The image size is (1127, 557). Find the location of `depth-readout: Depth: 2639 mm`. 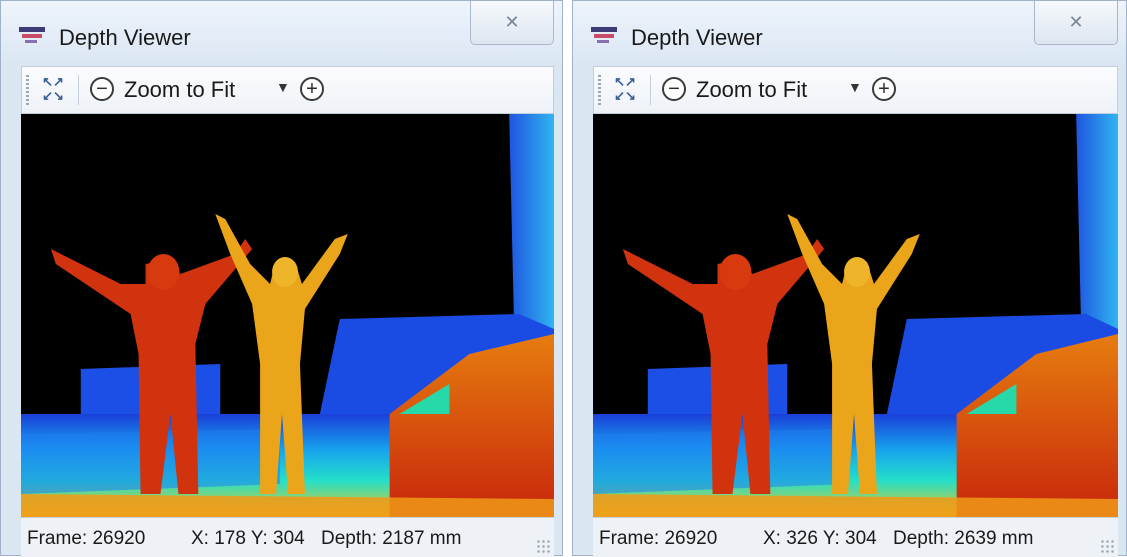

depth-readout: Depth: 2639 mm is located at coordinates (963, 538).